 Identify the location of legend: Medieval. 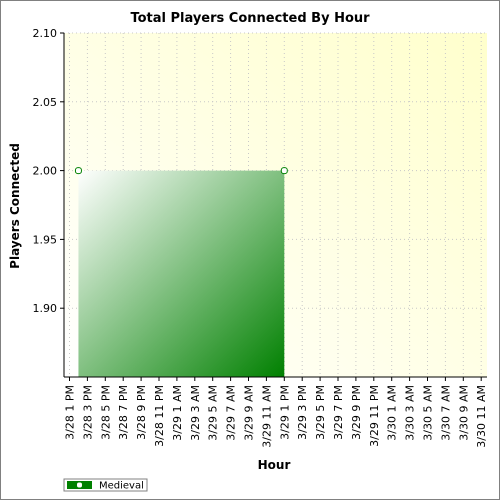
(105, 485).